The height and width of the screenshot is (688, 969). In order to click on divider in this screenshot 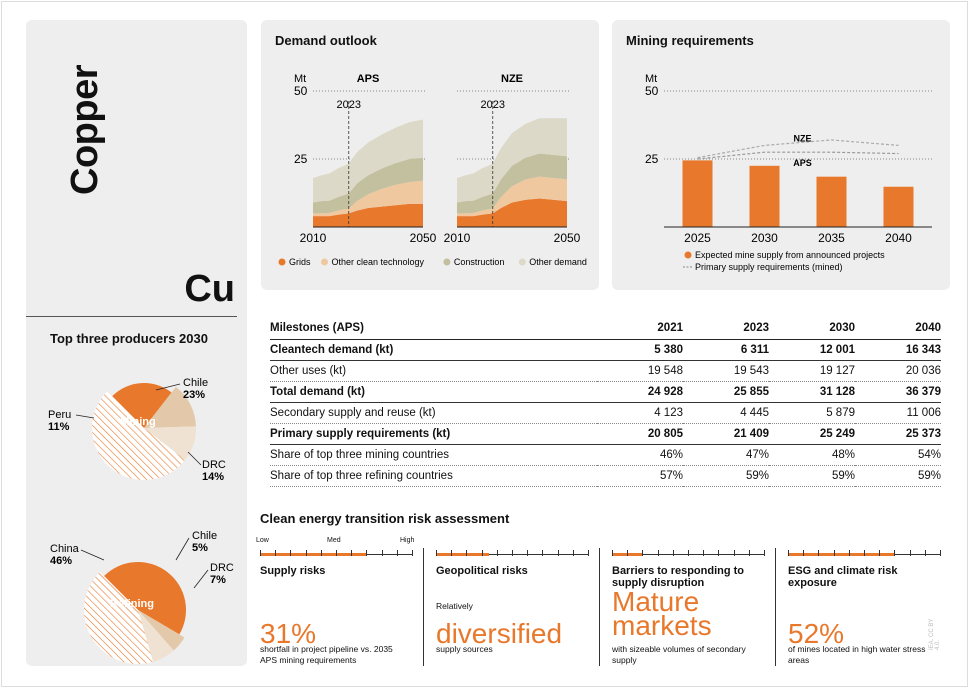, I will do `click(131, 316)`.